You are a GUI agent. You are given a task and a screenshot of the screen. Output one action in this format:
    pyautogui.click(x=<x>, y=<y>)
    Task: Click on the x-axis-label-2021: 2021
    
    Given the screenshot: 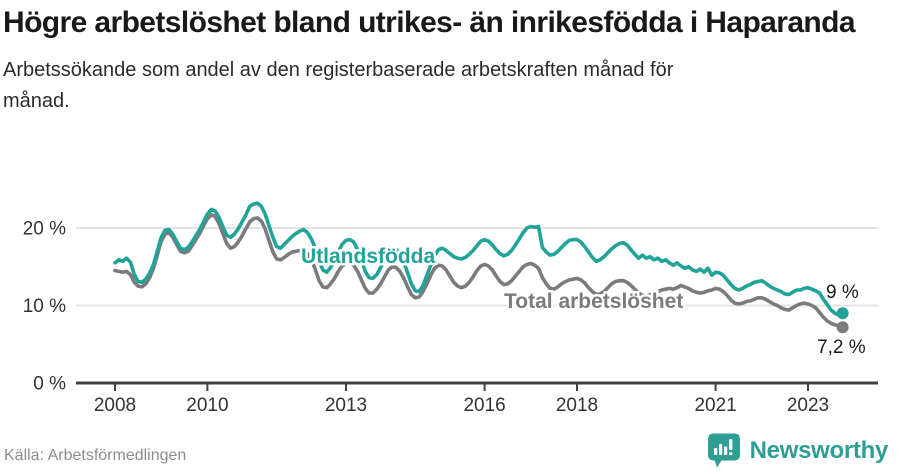 What is the action you would take?
    pyautogui.click(x=715, y=405)
    